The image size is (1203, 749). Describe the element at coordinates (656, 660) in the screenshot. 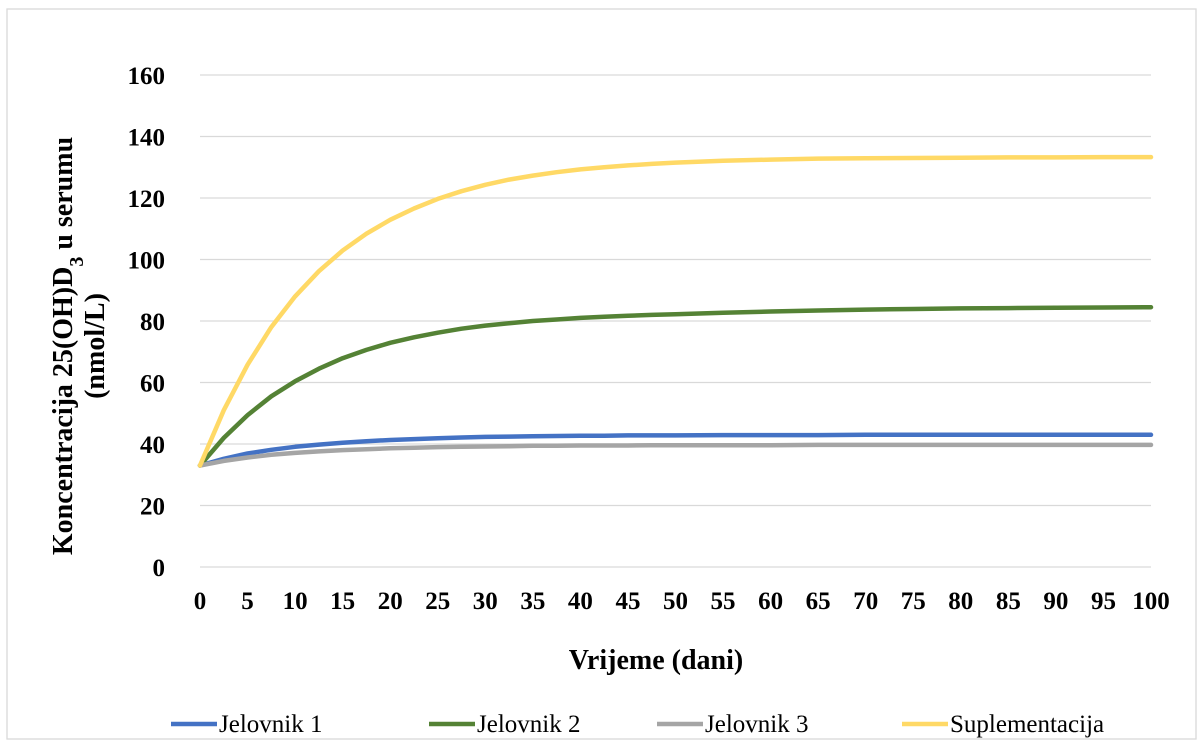

I see `x-axis-title: Vrijeme (dani)` at that location.